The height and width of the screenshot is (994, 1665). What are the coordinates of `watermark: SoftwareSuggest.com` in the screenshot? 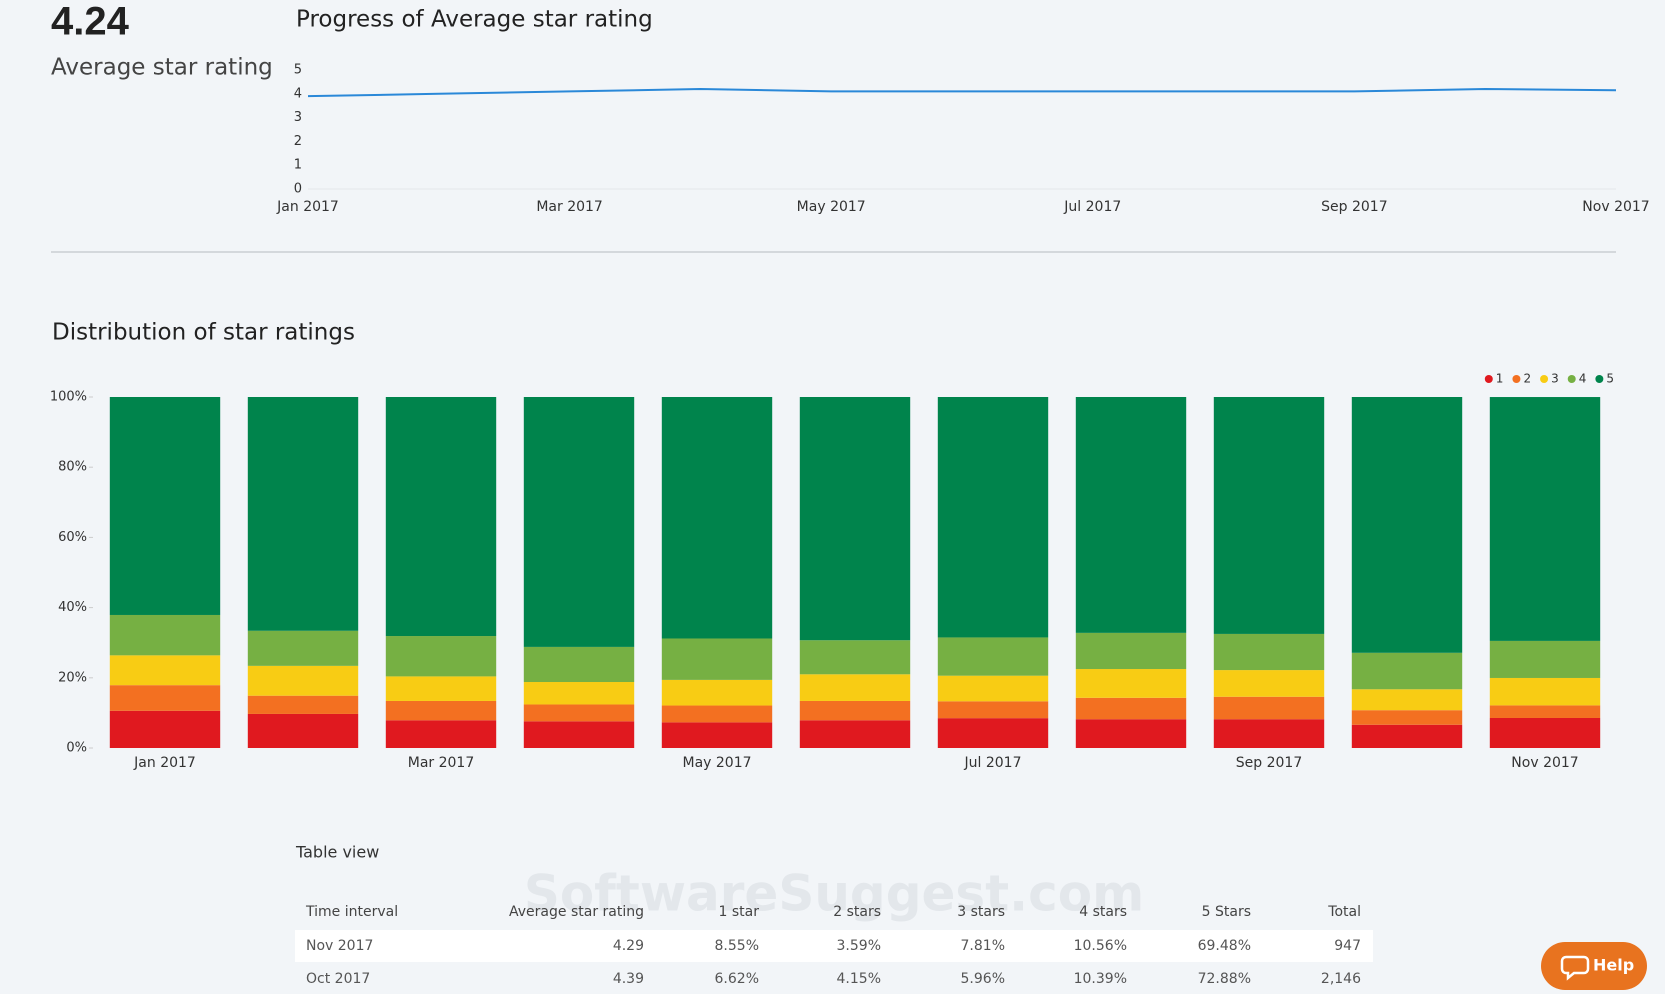 It's located at (834, 894).